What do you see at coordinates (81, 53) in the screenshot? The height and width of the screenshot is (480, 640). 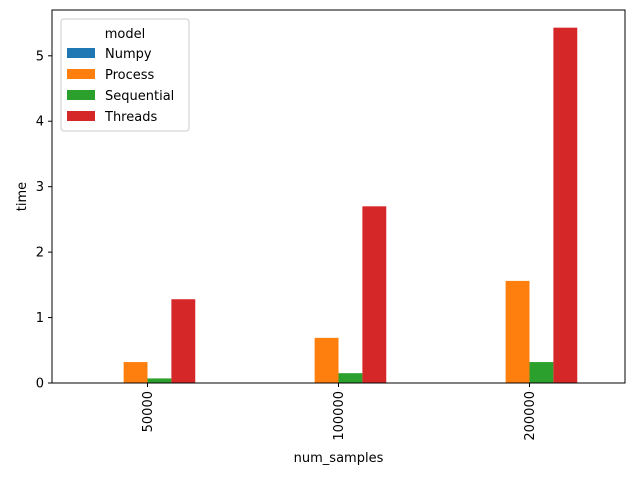 I see `legend-swatch-numpy` at bounding box center [81, 53].